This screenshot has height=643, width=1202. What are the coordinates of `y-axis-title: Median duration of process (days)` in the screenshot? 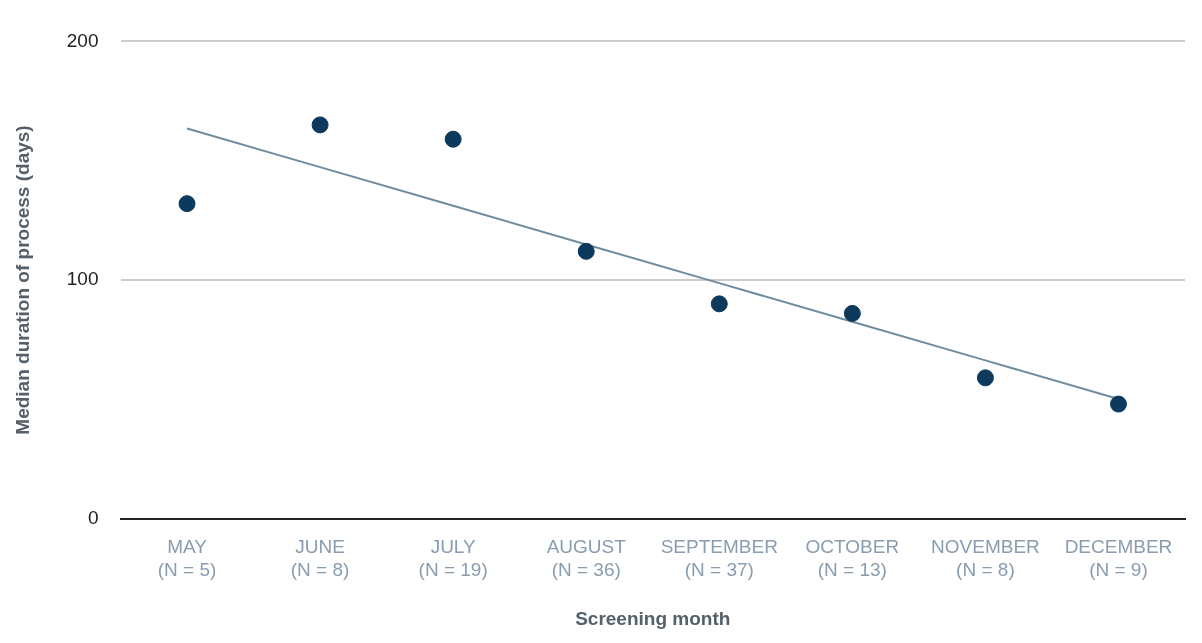 It's located at (22, 280).